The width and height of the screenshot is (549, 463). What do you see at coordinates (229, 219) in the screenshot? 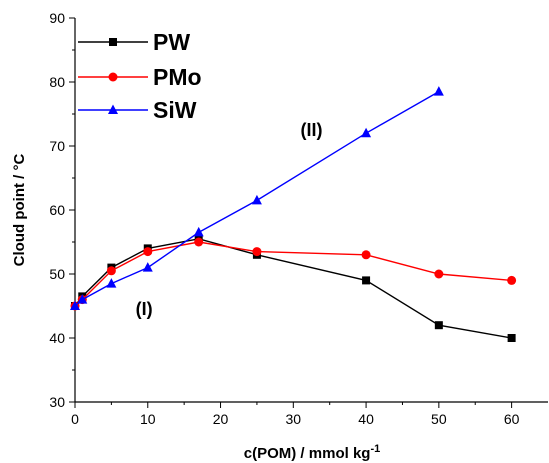
I see `region-annotations: (I) (II)` at bounding box center [229, 219].